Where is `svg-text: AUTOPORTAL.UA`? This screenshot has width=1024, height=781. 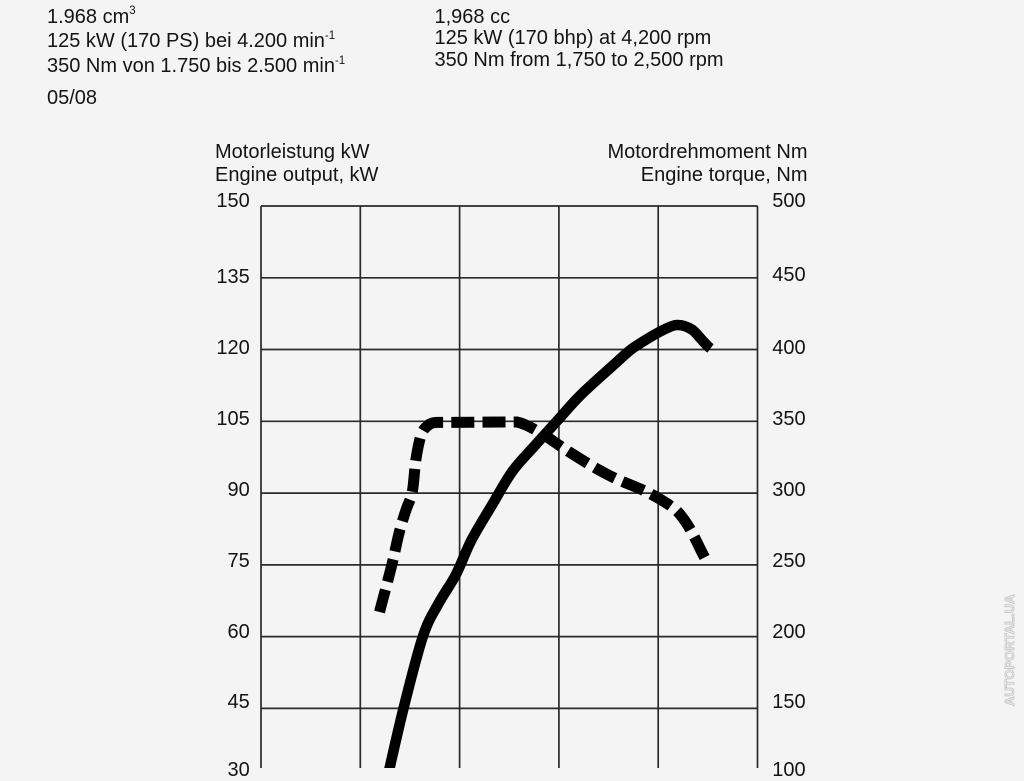 svg-text: AUTOPORTAL.UA is located at coordinates (1009, 650).